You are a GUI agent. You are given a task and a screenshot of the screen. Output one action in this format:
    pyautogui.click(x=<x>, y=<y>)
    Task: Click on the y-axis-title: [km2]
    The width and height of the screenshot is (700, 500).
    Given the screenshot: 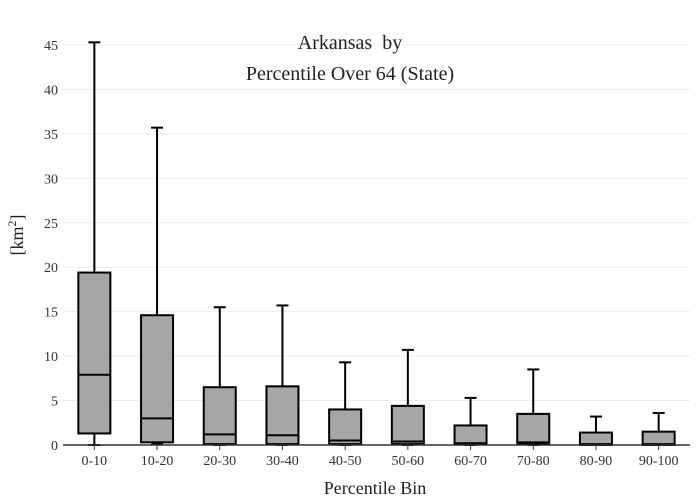 What is the action you would take?
    pyautogui.click(x=16, y=235)
    